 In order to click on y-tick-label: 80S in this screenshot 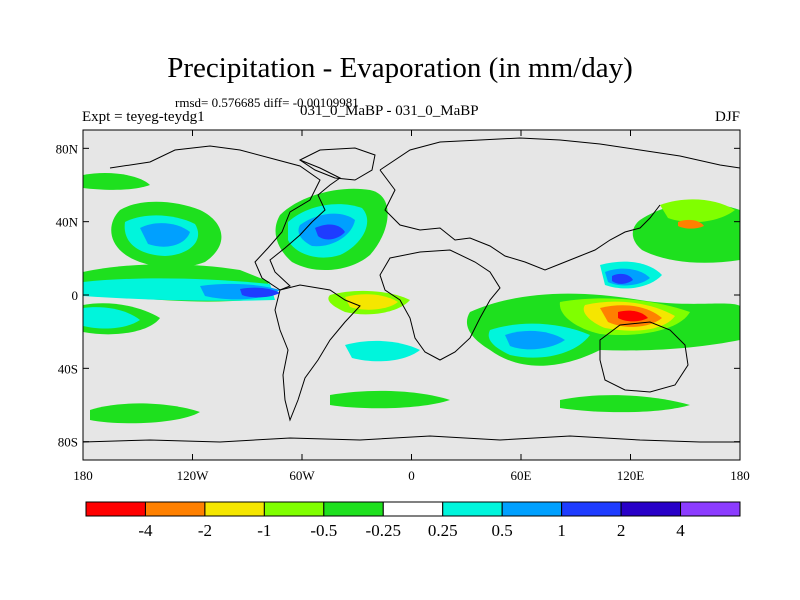, I will do `click(68, 442)`.